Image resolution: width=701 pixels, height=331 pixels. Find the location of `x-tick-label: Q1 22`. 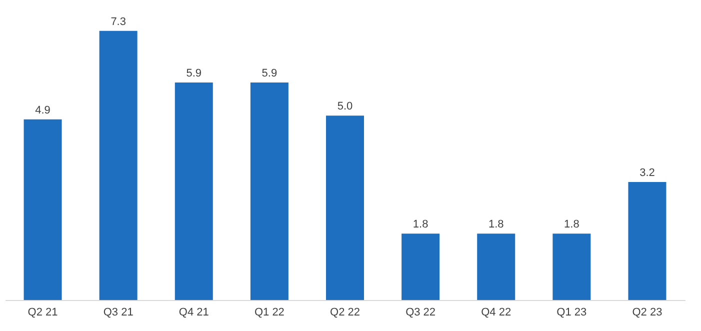

x-tick-label: Q1 22 is located at coordinates (269, 312).